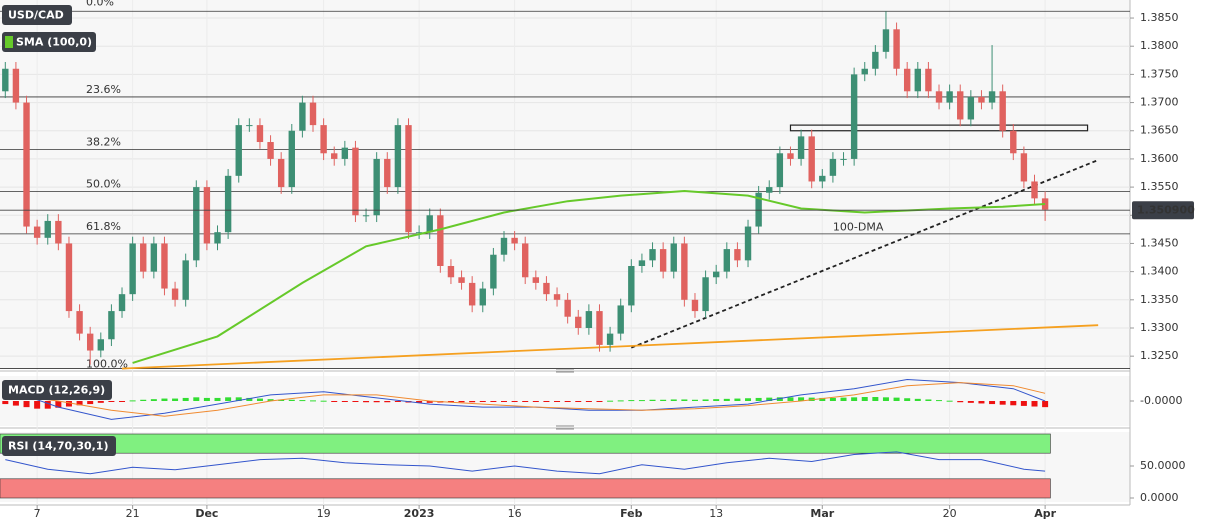 The height and width of the screenshot is (526, 1207). Describe the element at coordinates (56, 390) in the screenshot. I see `macd-label: MACD (12,26,9)` at that location.